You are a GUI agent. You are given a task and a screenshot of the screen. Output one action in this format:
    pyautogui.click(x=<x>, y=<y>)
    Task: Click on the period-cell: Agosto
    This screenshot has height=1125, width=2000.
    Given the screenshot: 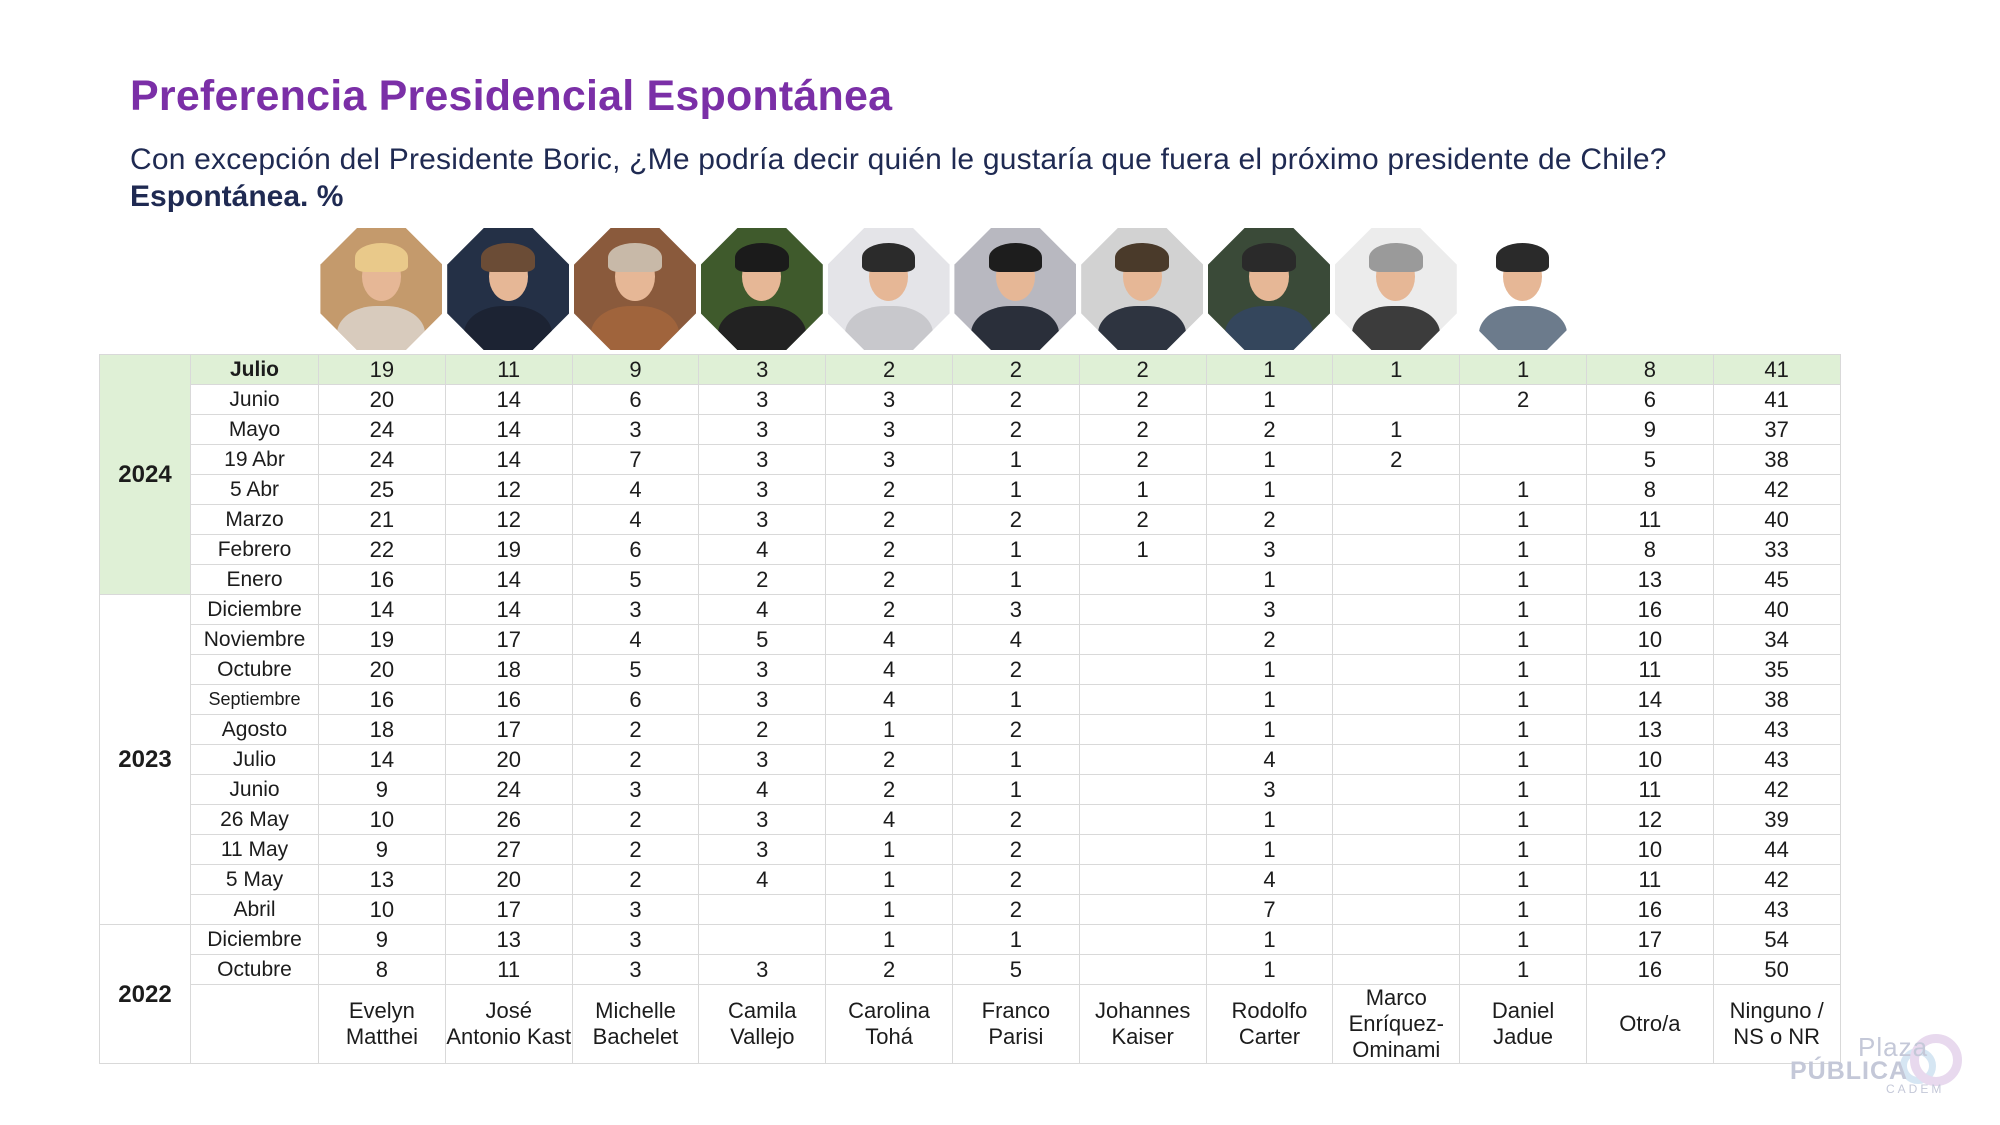 What is the action you would take?
    pyautogui.click(x=254, y=729)
    